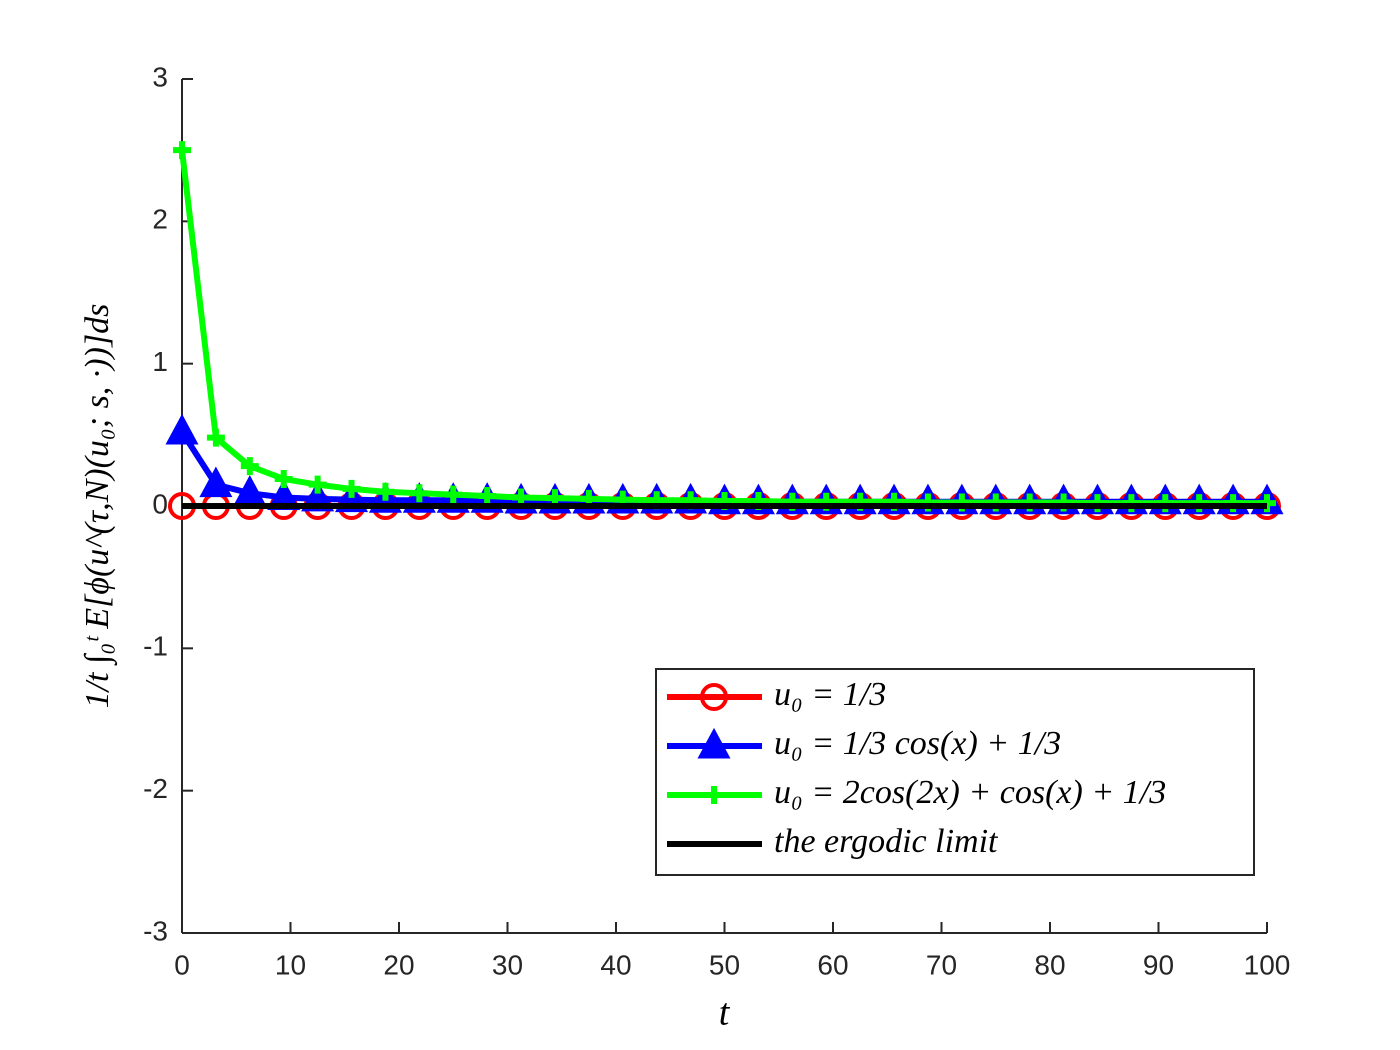  Describe the element at coordinates (1049, 964) in the screenshot. I see `x-tick-label: 80` at that location.